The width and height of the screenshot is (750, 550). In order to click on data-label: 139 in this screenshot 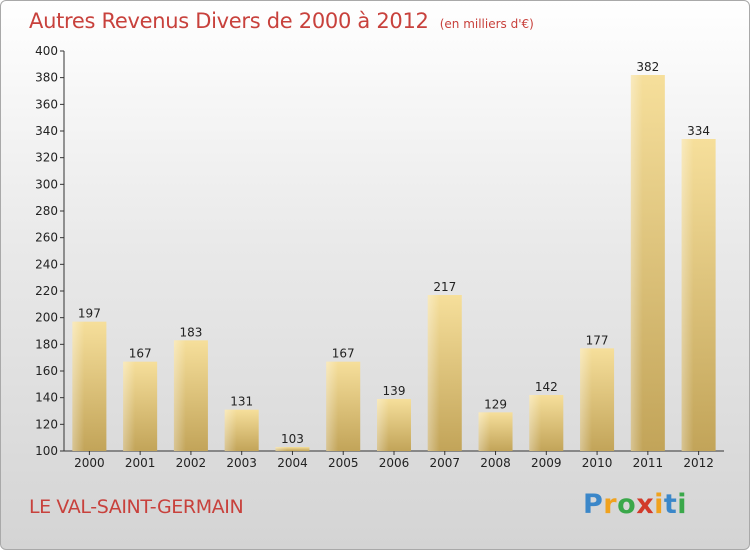, I will do `click(394, 391)`.